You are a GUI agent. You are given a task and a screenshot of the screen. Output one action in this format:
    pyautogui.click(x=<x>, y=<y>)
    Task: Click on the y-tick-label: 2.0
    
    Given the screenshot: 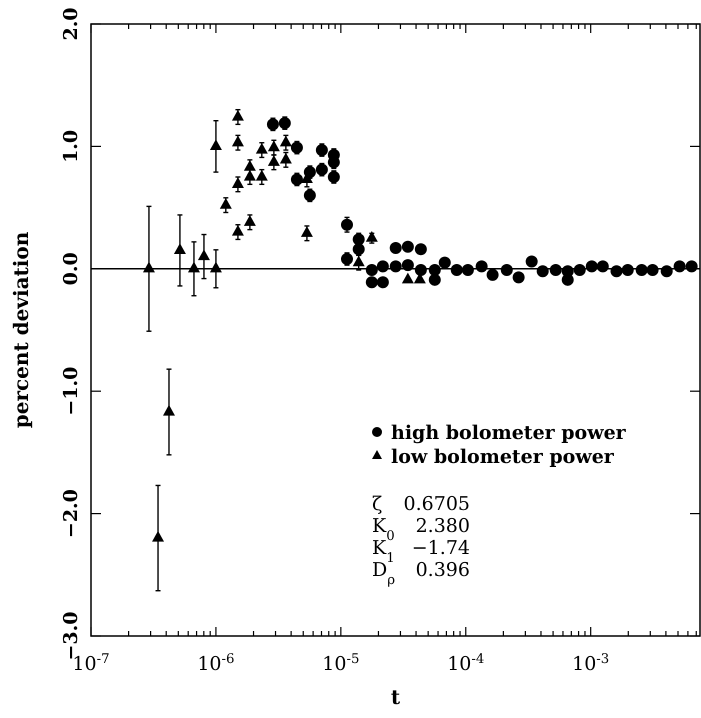 What is the action you would take?
    pyautogui.click(x=71, y=24)
    